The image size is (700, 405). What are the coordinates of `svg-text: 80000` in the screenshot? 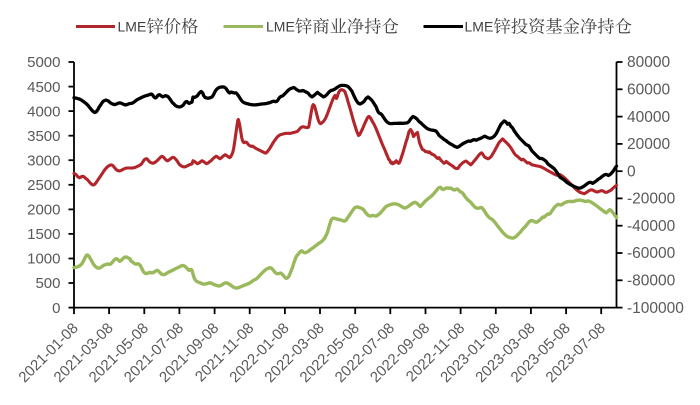 It's located at (648, 62).